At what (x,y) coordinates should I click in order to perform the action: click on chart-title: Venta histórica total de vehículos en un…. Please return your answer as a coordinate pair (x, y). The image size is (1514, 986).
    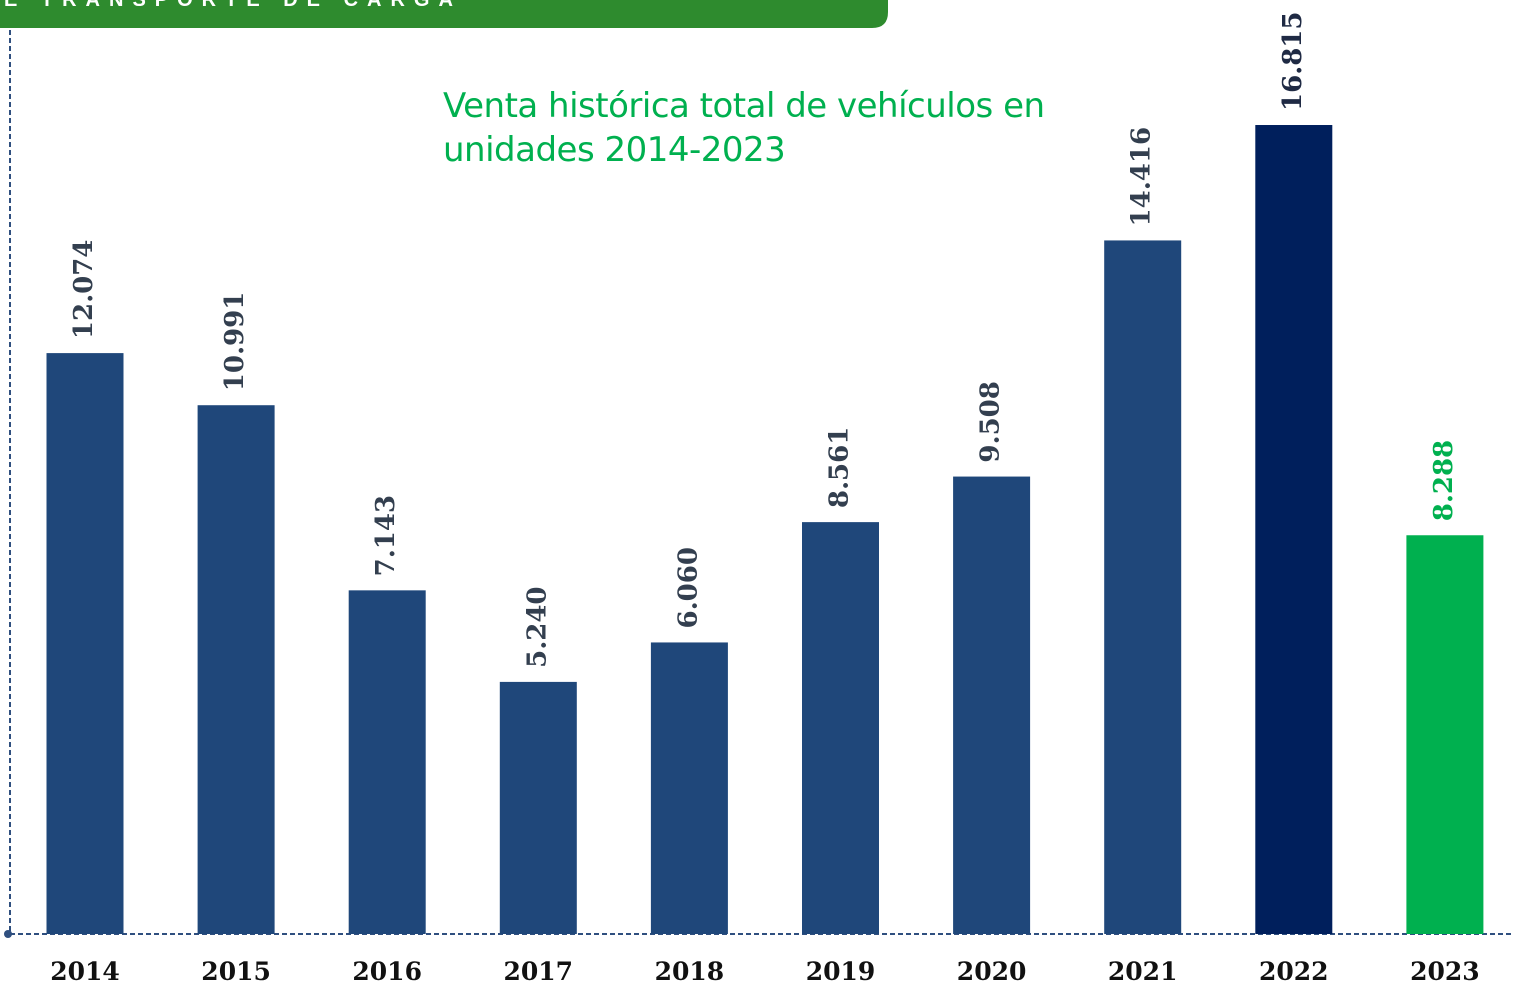
    Looking at the image, I should click on (744, 128).